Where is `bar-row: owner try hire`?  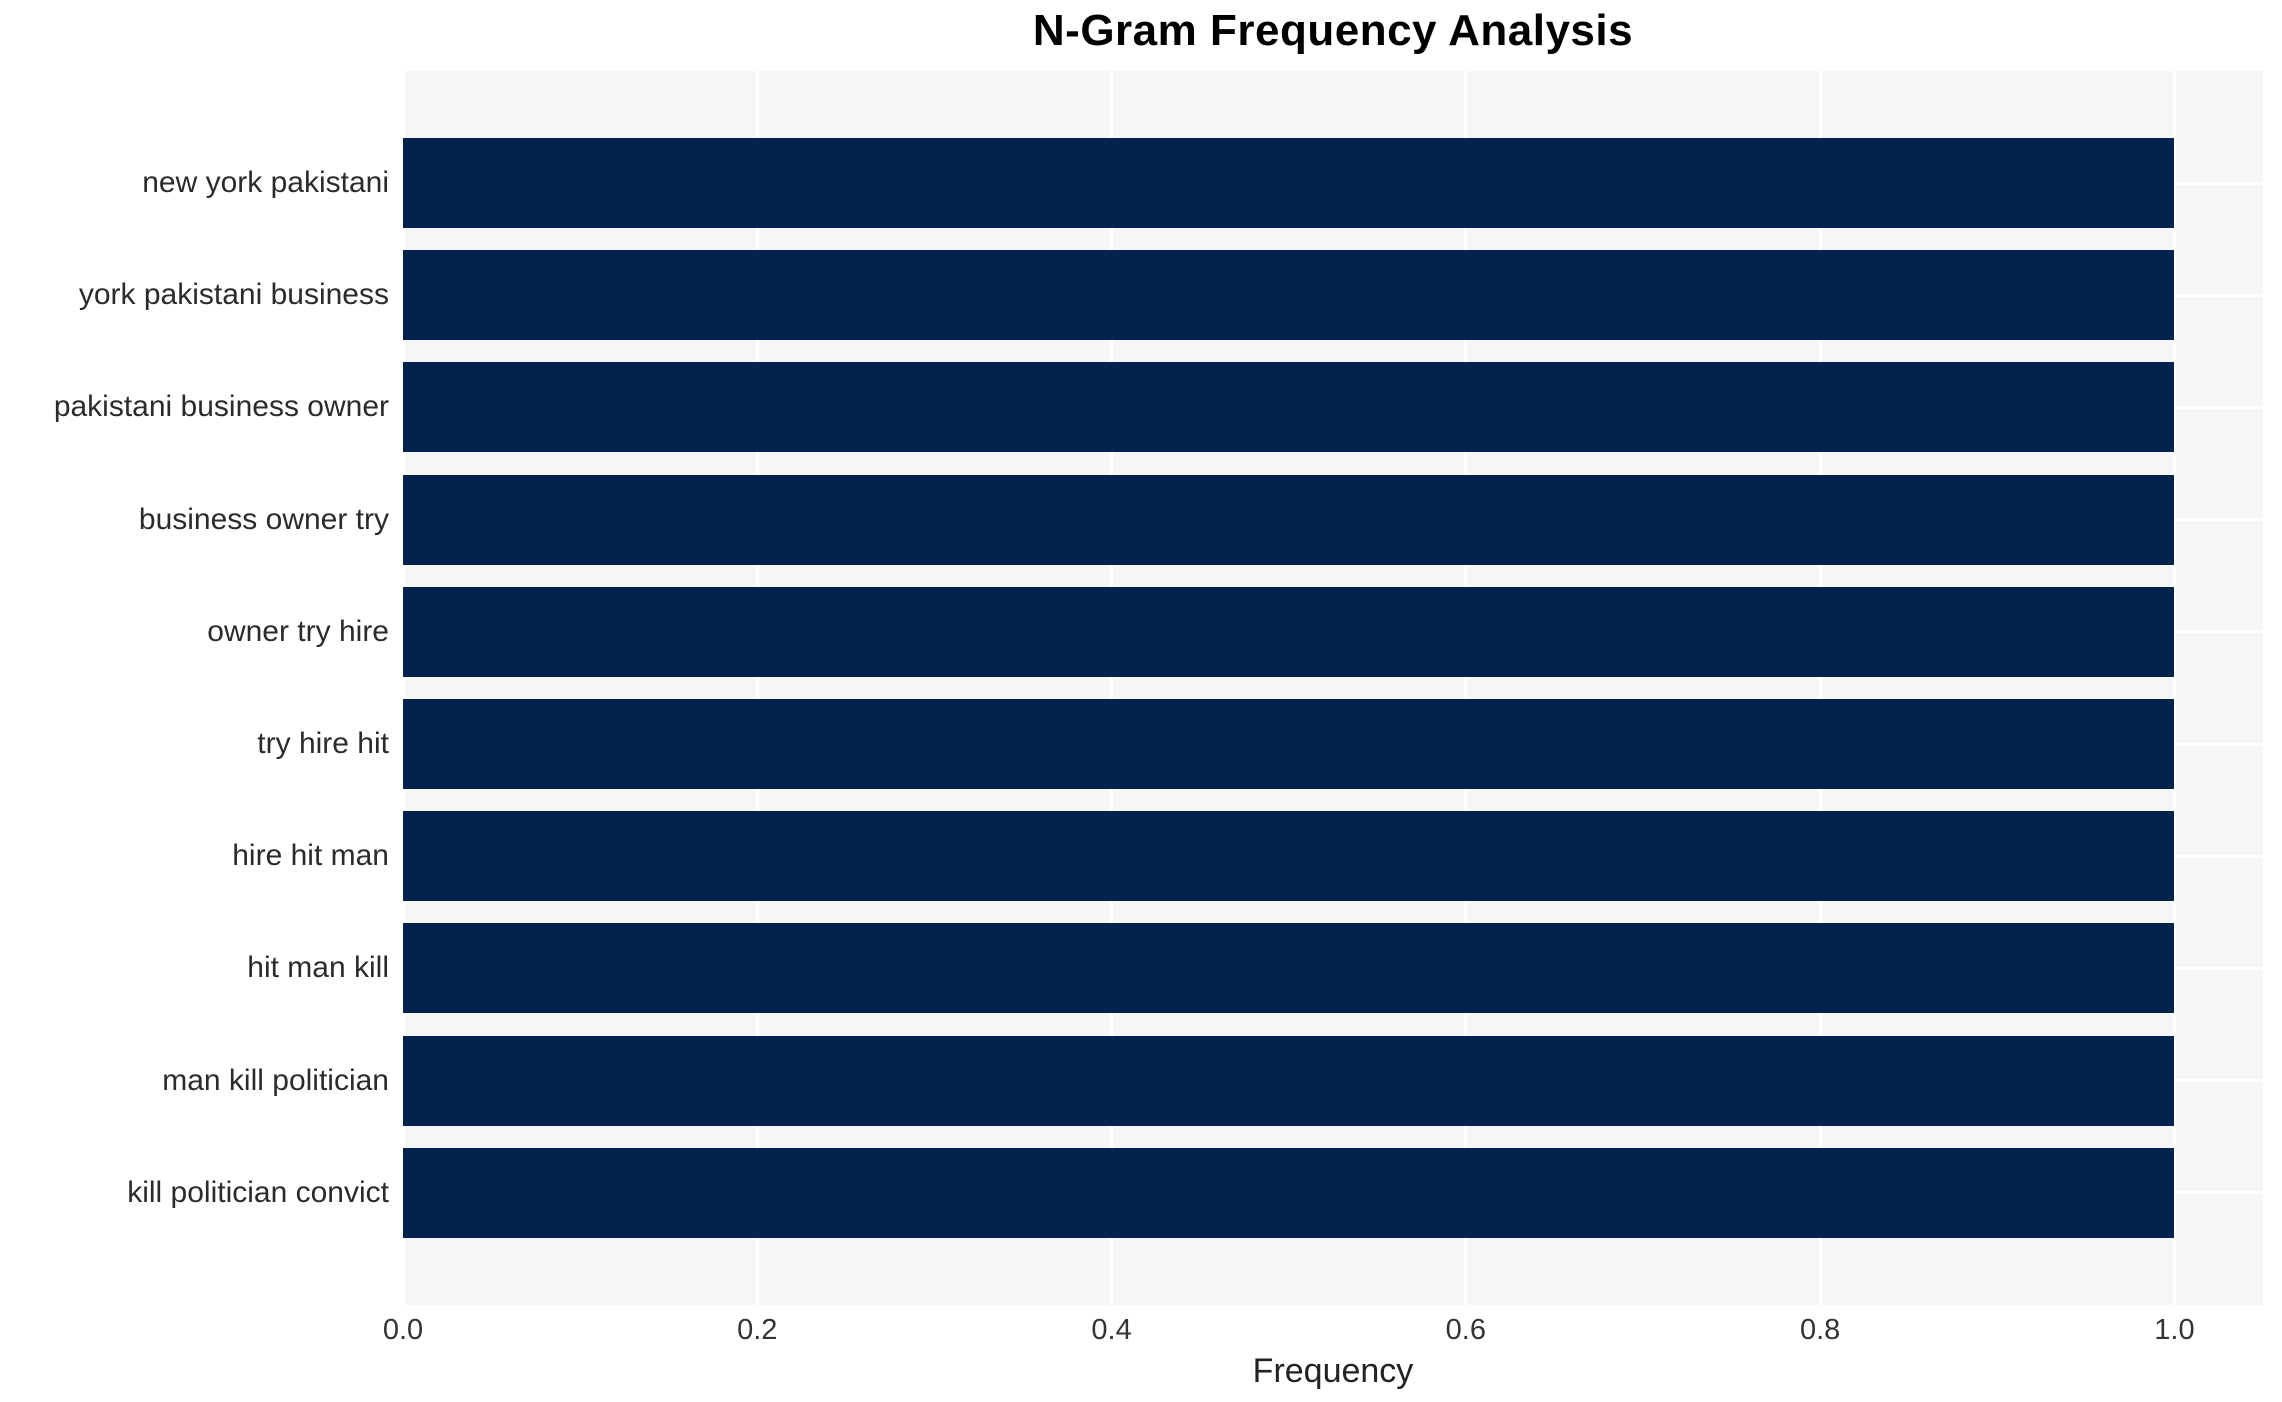 bar-row: owner try hire is located at coordinates (1131, 632).